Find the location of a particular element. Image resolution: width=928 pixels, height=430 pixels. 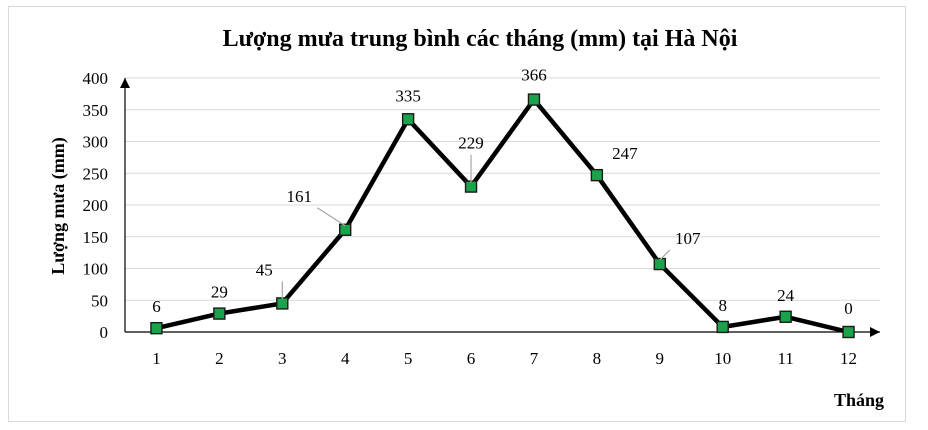

data-label: 229 is located at coordinates (471, 143).